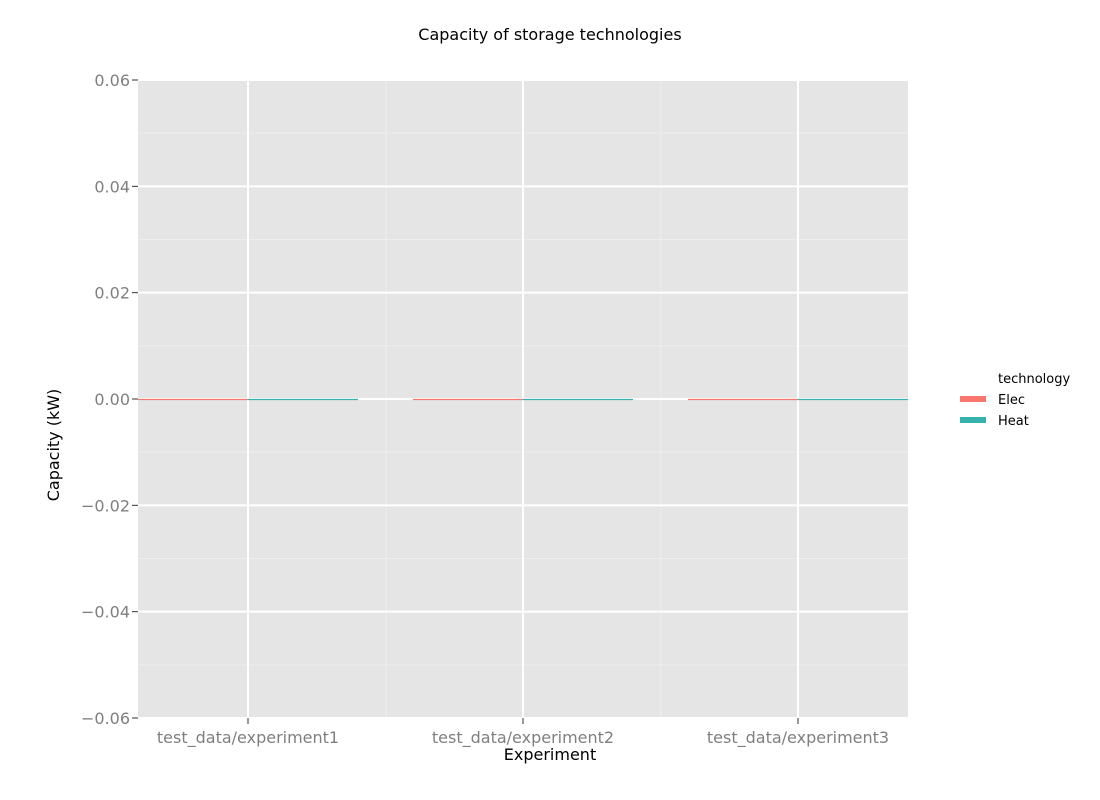  I want to click on y-tick-label: 0.06, so click(112, 80).